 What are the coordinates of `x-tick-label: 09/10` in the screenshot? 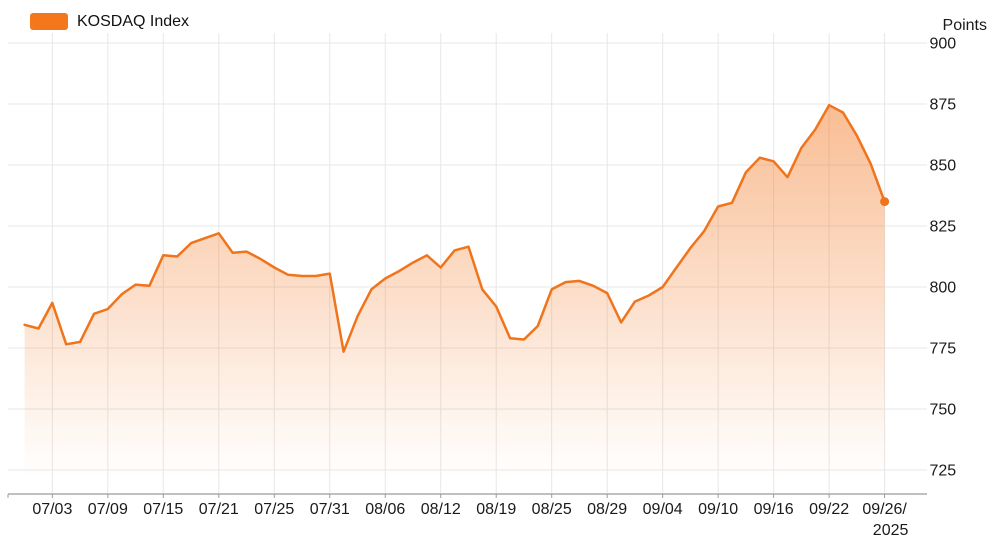 It's located at (718, 509).